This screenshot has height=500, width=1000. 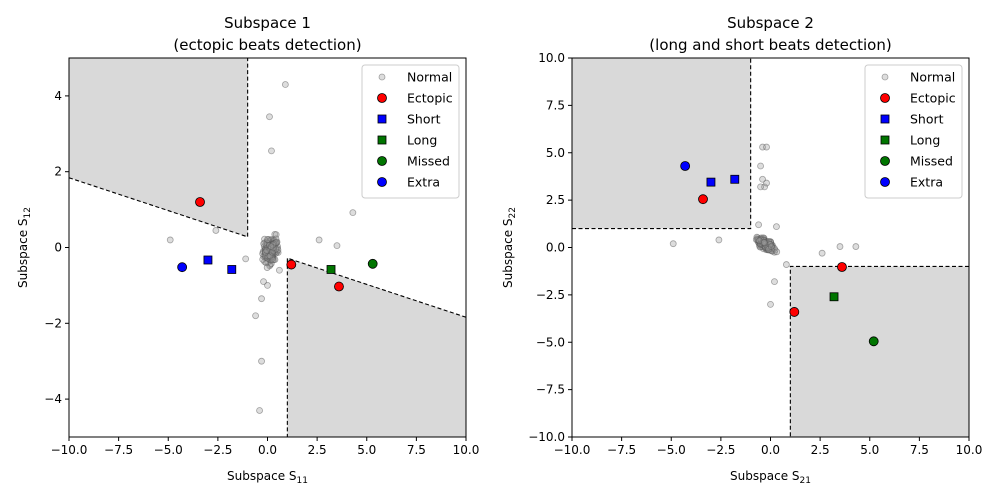 What do you see at coordinates (53, 323) in the screenshot?
I see `y-tick-label: −2` at bounding box center [53, 323].